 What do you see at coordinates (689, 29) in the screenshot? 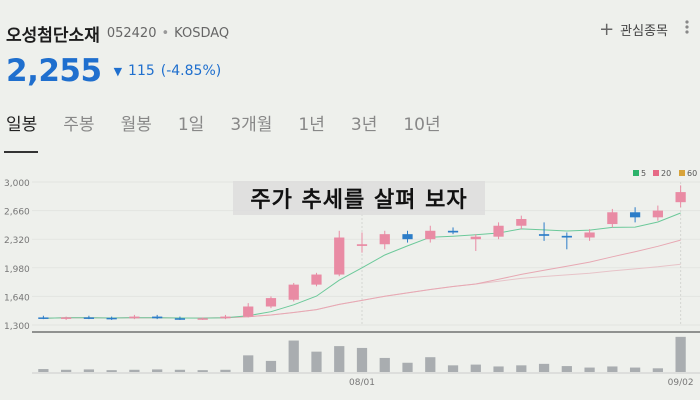
I see `more-icon` at bounding box center [689, 29].